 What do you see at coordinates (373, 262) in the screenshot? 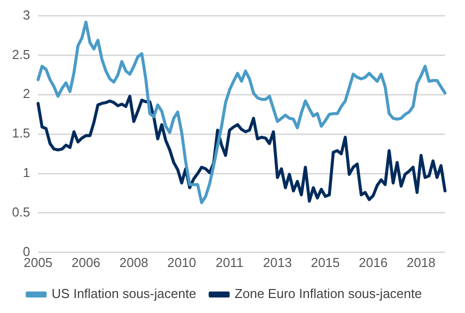
I see `x-tick-label: 2016` at bounding box center [373, 262].